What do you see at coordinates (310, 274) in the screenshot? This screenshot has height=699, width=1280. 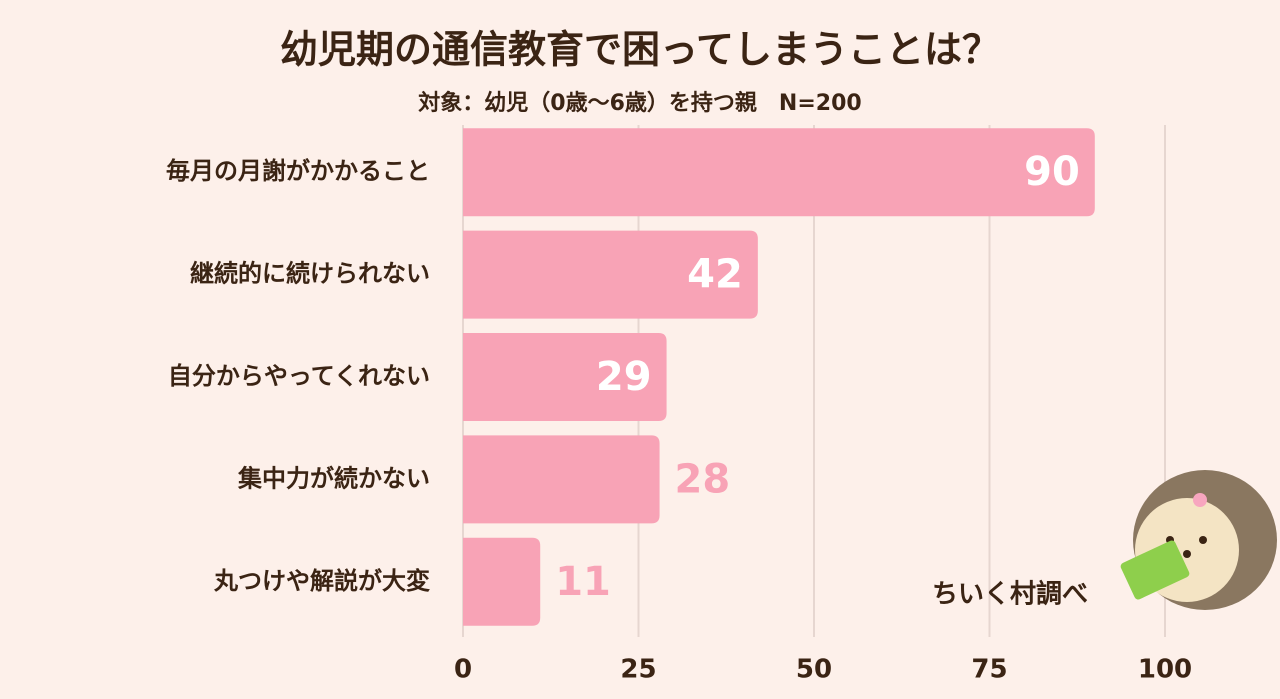 I see `y-tick-label: 継続的に続けられない` at bounding box center [310, 274].